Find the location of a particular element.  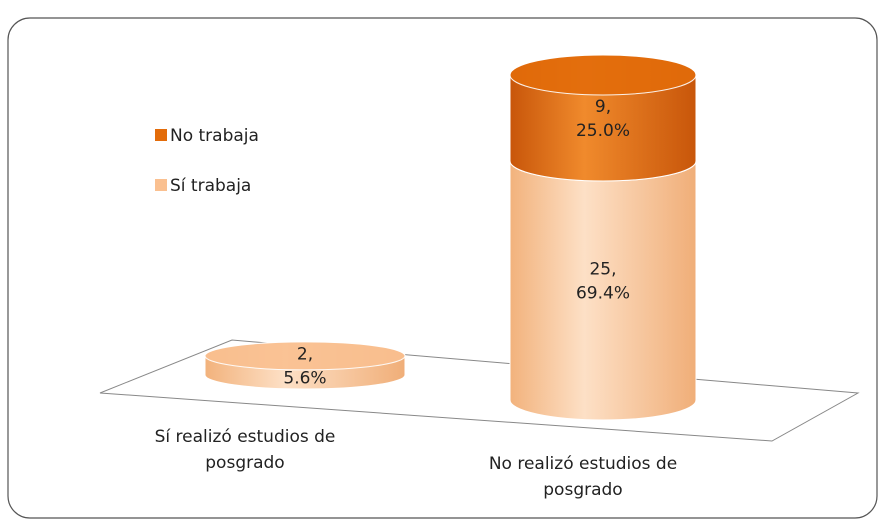

x-tick-label: Sí realizó estudios de posgrado is located at coordinates (245, 450).